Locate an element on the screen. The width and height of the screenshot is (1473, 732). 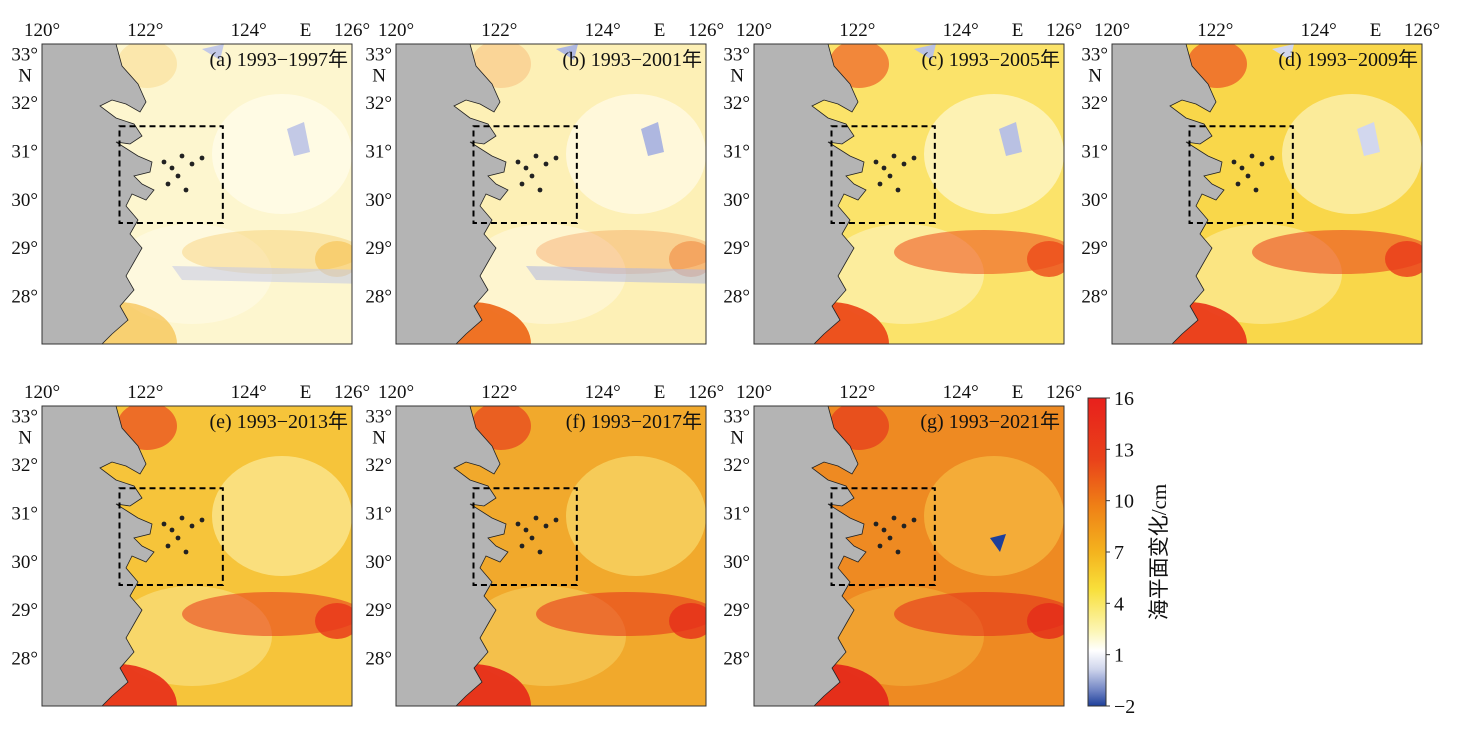
panel-frame is located at coordinates (551, 194).